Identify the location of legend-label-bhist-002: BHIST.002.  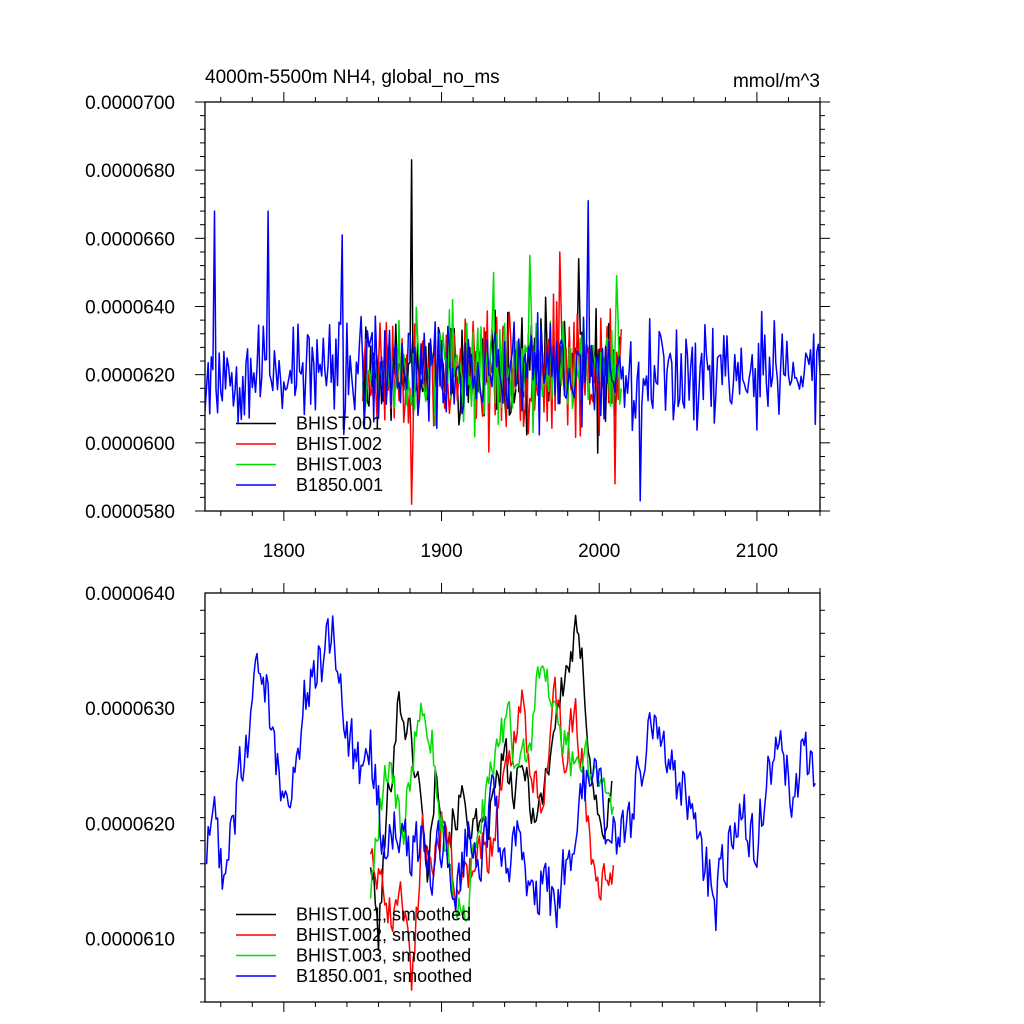
(339, 444).